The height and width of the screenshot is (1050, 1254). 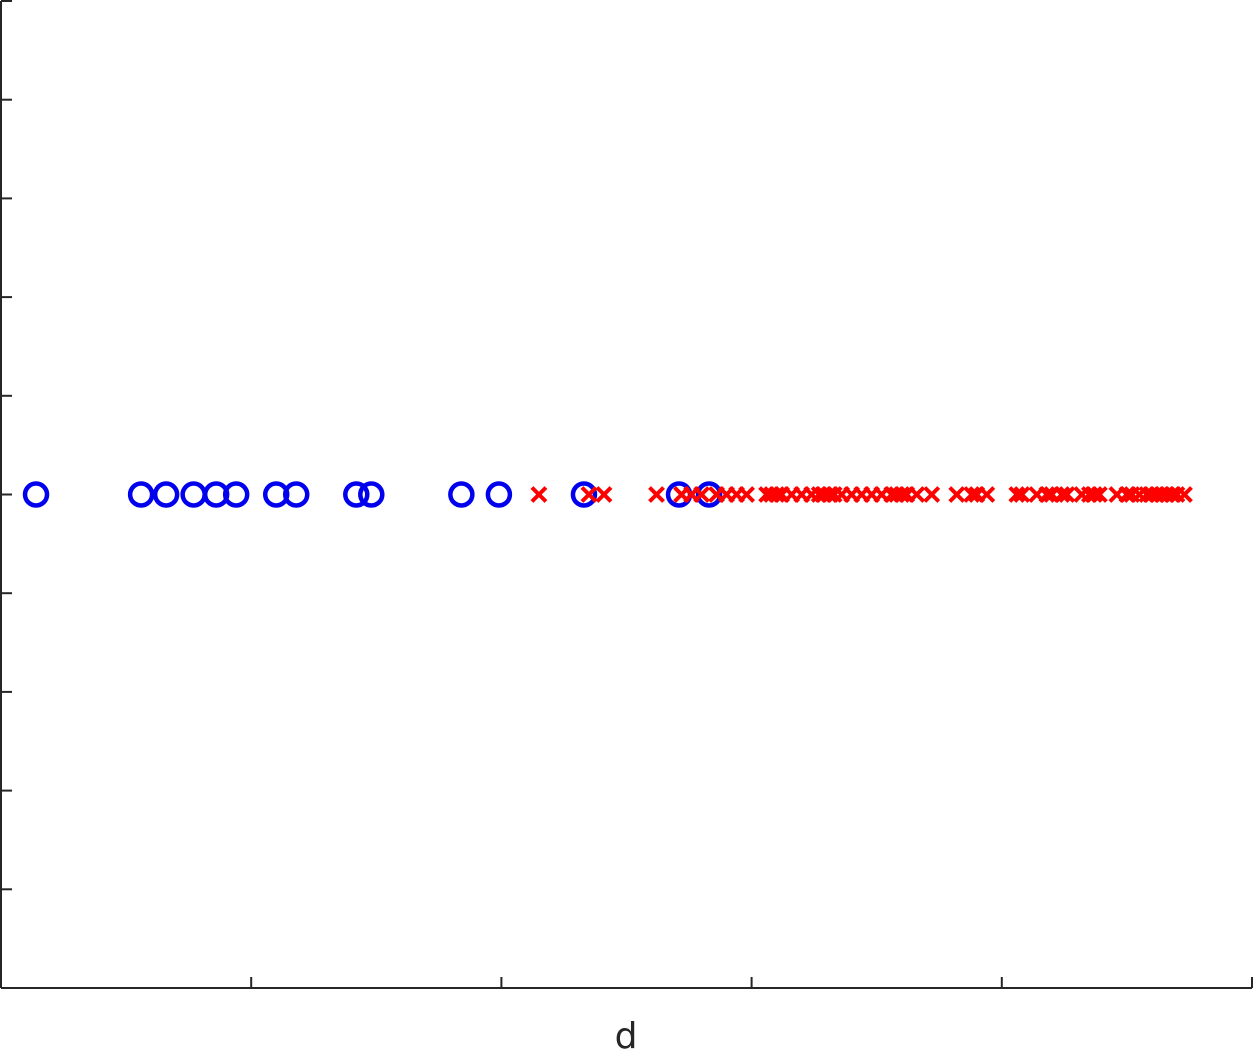 I want to click on data-markers, so click(x=607, y=494).